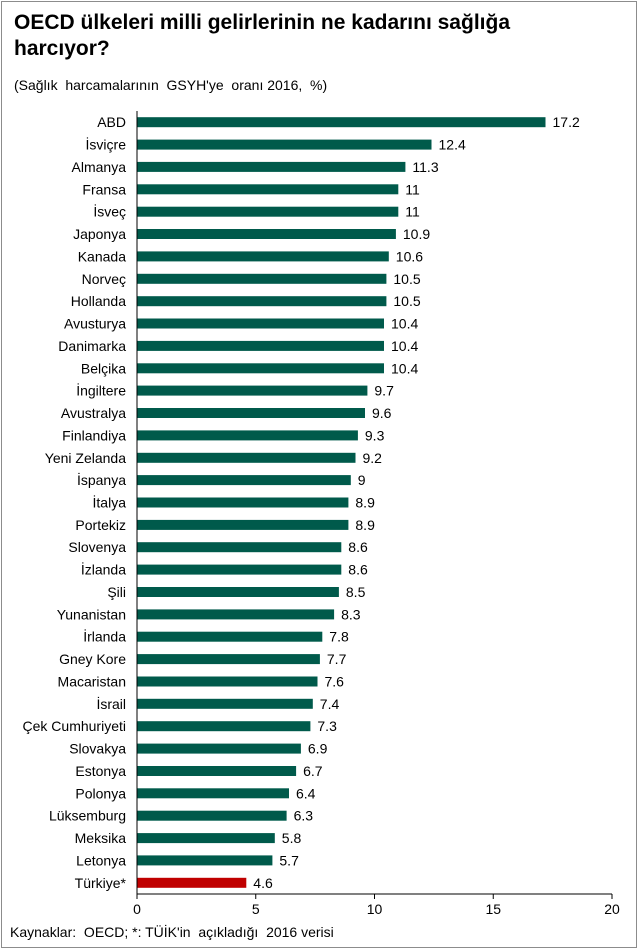 This screenshot has height=951, width=640. Describe the element at coordinates (362, 480) in the screenshot. I see `value-label-i-spanya: 9` at that location.